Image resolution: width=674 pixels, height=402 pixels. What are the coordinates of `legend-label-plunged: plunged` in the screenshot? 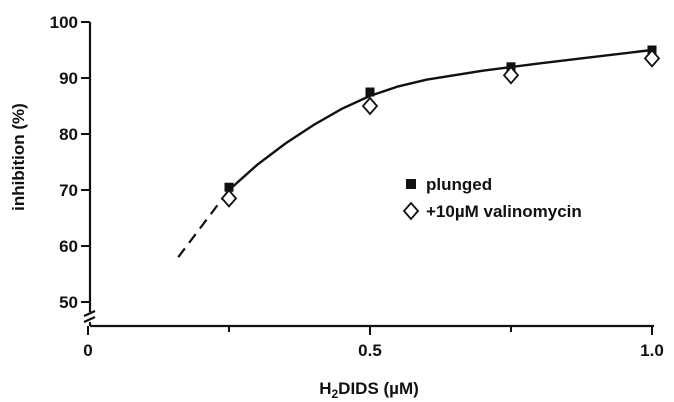 It's located at (459, 184).